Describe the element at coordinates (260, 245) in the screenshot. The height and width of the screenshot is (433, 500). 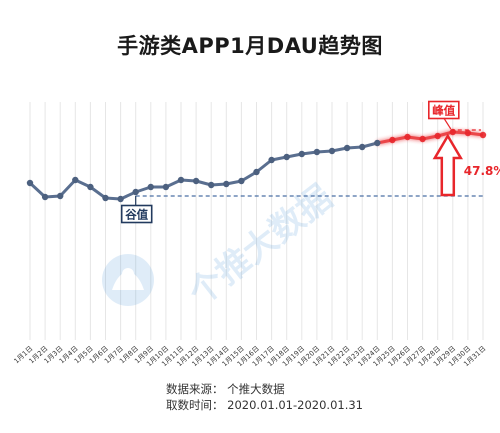
I see `watermark-text: 个推大数据` at that location.